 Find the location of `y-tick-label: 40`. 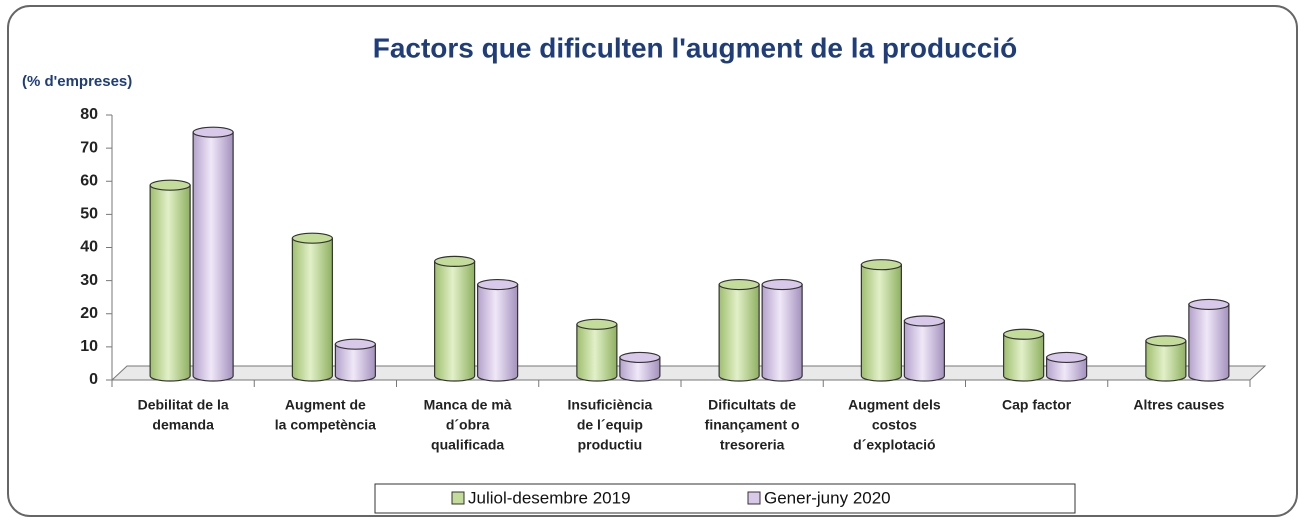

y-tick-label: 40 is located at coordinates (89, 247).